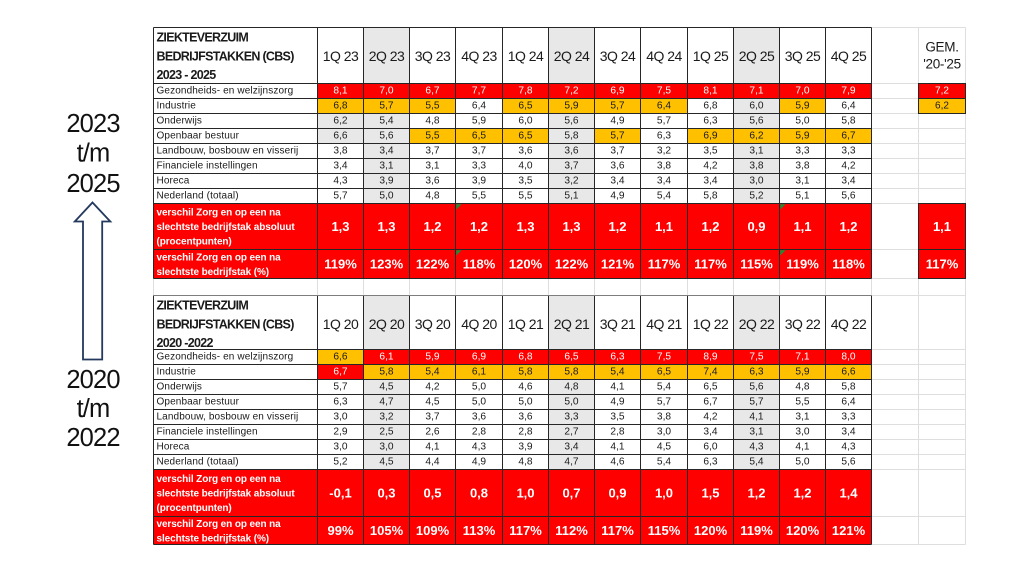 This screenshot has width=1024, height=581. Describe the element at coordinates (525, 226) in the screenshot. I see `svg-text: 1,3` at that location.